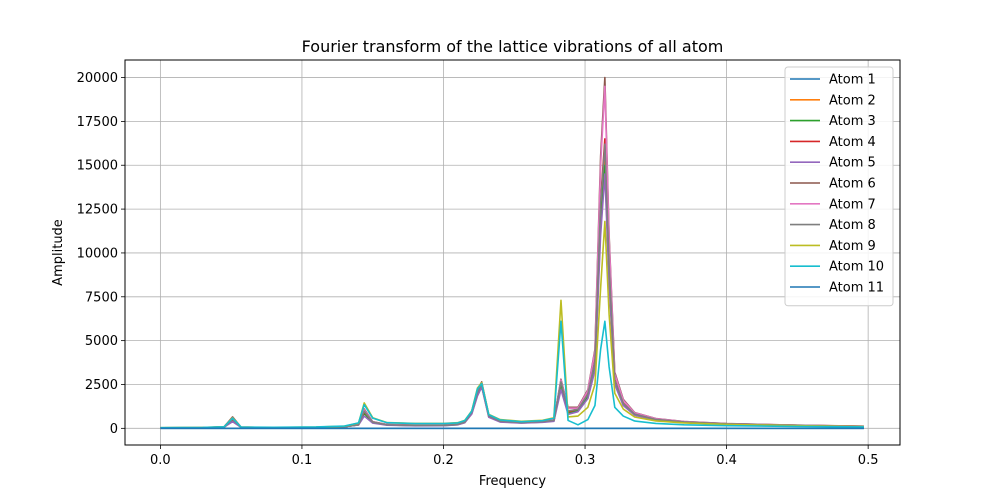  I want to click on x-tick-label: 0.5, so click(868, 460).